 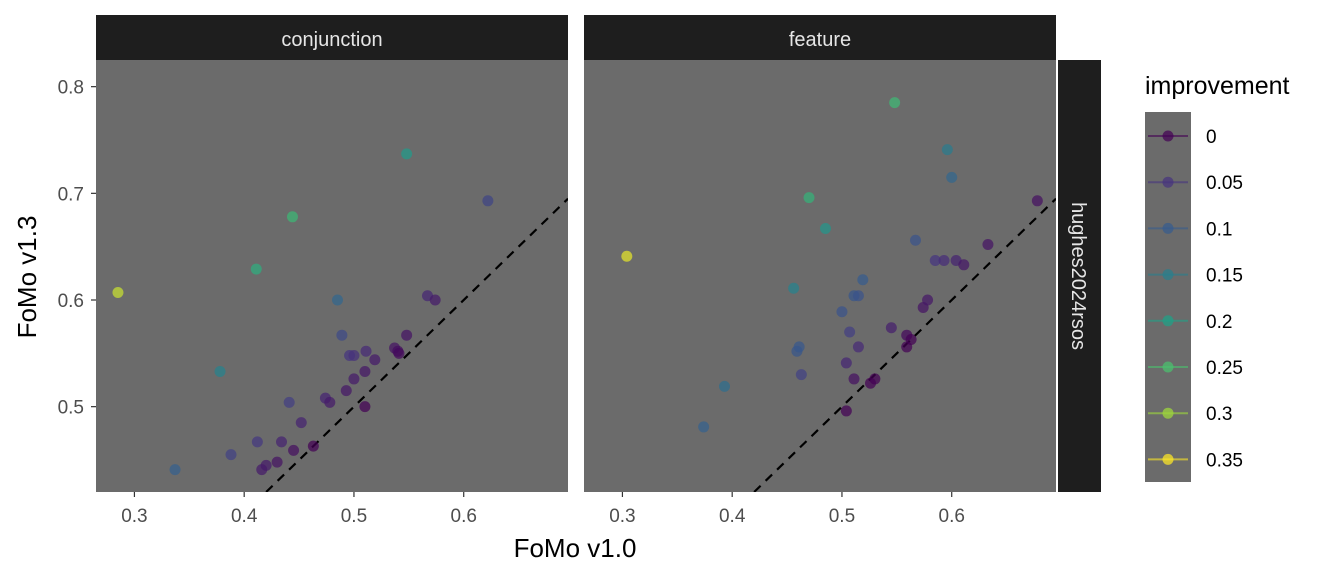 I want to click on legend-entry-label: 0.1, so click(x=1219, y=229).